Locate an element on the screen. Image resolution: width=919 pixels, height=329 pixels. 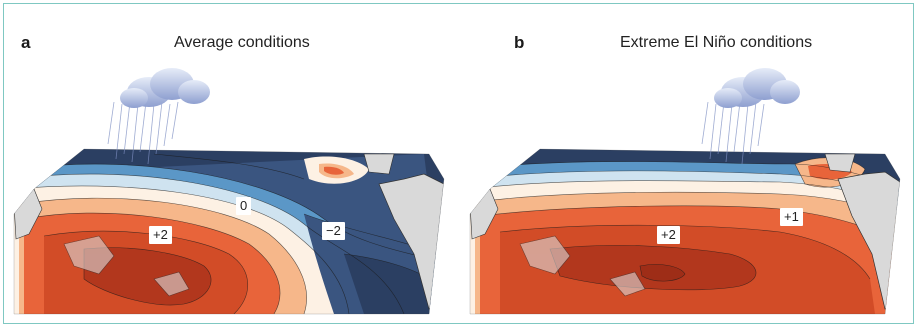
anomaly-label-cold-tongue: −2 is located at coordinates (333, 231).